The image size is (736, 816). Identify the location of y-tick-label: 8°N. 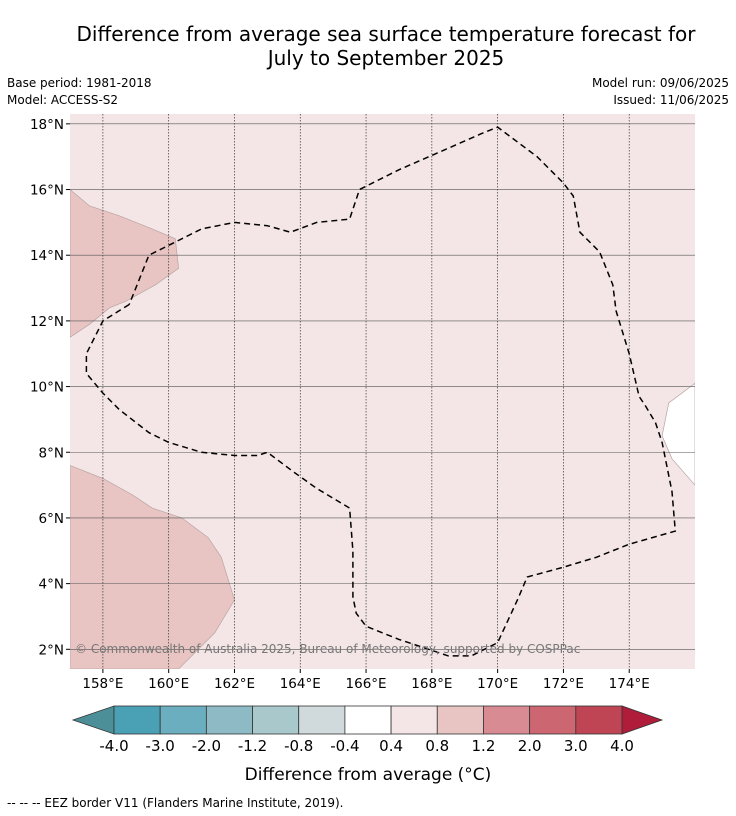
(51, 453).